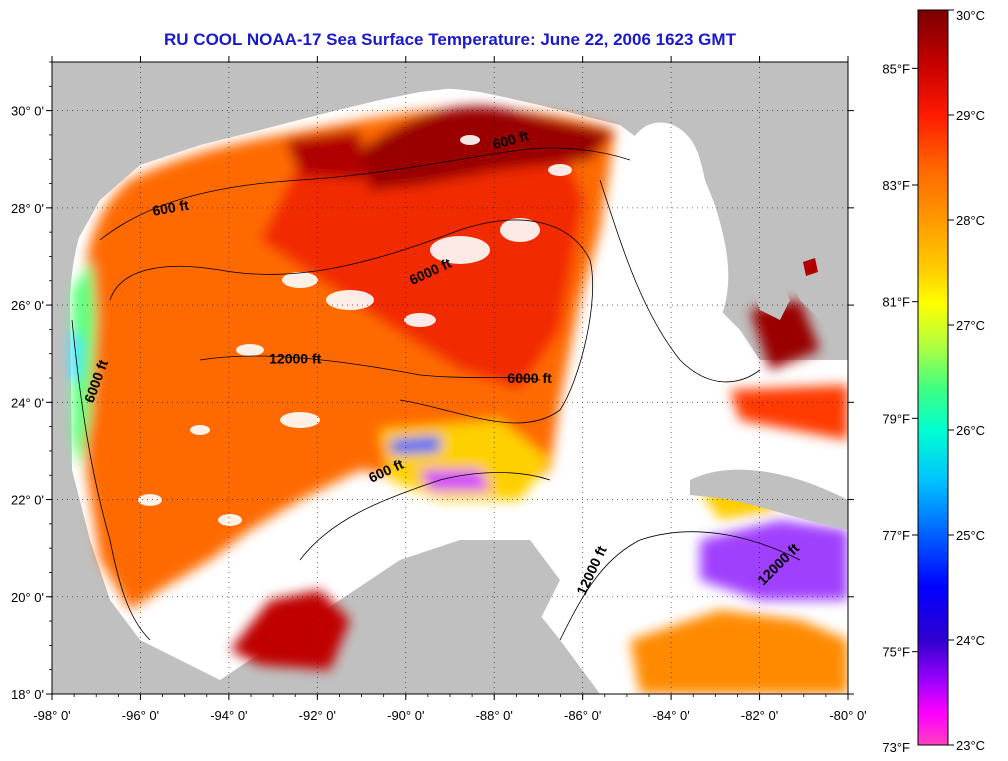  Describe the element at coordinates (789, 412) in the screenshot. I see `sst-straits` at that location.